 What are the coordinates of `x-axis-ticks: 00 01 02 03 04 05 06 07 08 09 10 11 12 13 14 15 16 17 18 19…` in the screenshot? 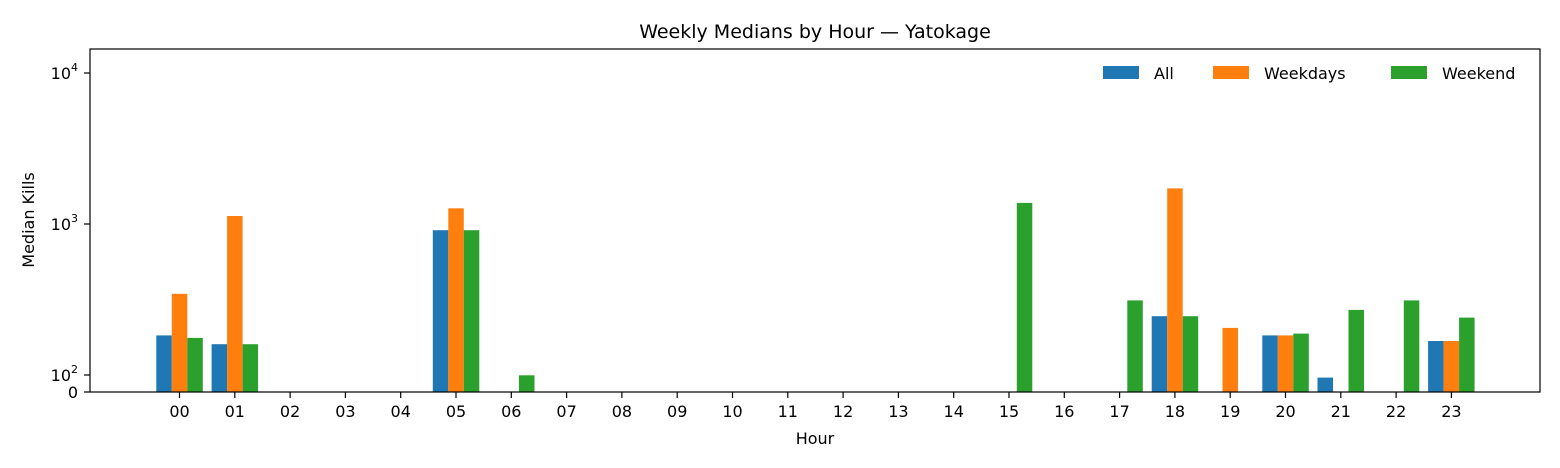 It's located at (815, 406).